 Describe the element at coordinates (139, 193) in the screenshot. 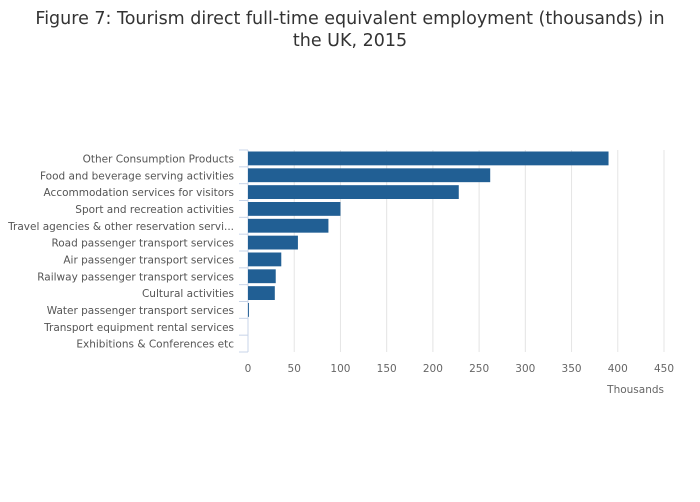

I see `category-label: Accommodation services for visitors` at that location.